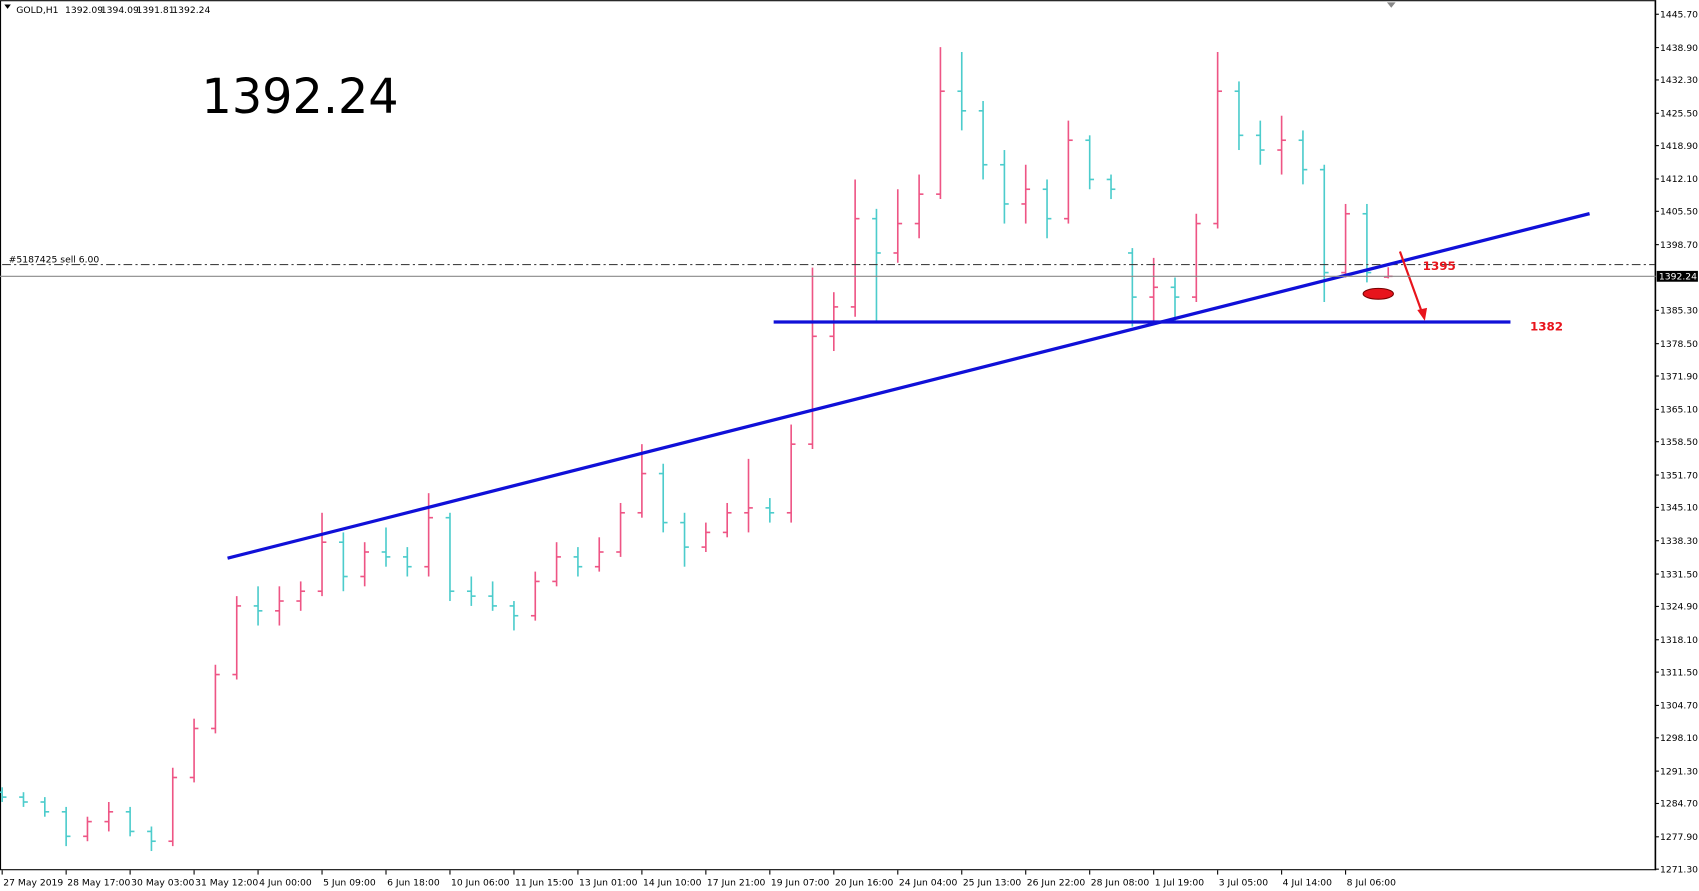 The height and width of the screenshot is (891, 1699). What do you see at coordinates (349, 882) in the screenshot?
I see `x-tick-label: 5 Jun 09:00` at bounding box center [349, 882].